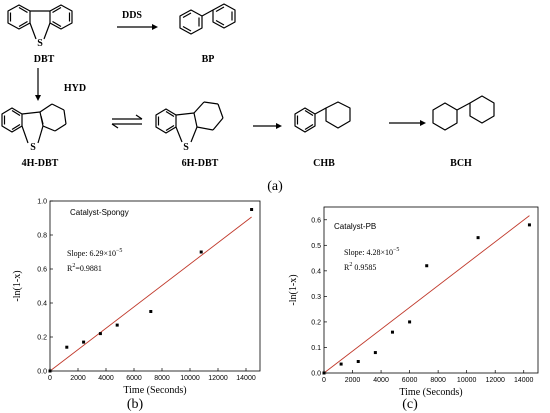 This screenshot has width=550, height=413. What do you see at coordinates (322, 117) in the screenshot?
I see `chb-structure` at bounding box center [322, 117].